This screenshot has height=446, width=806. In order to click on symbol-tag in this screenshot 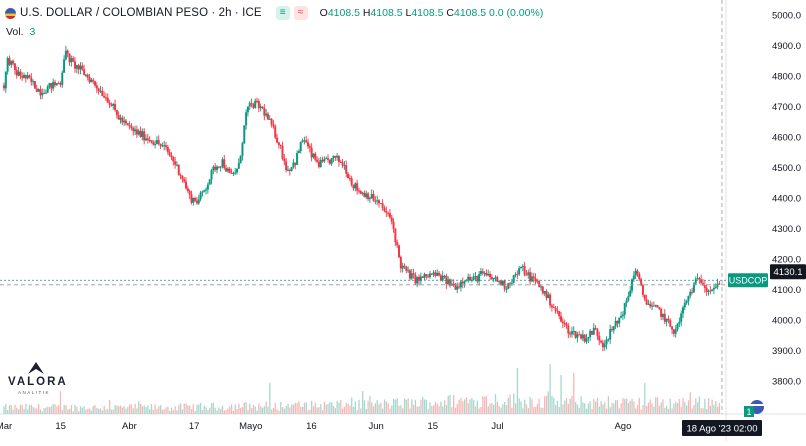, I will do `click(748, 280)`.